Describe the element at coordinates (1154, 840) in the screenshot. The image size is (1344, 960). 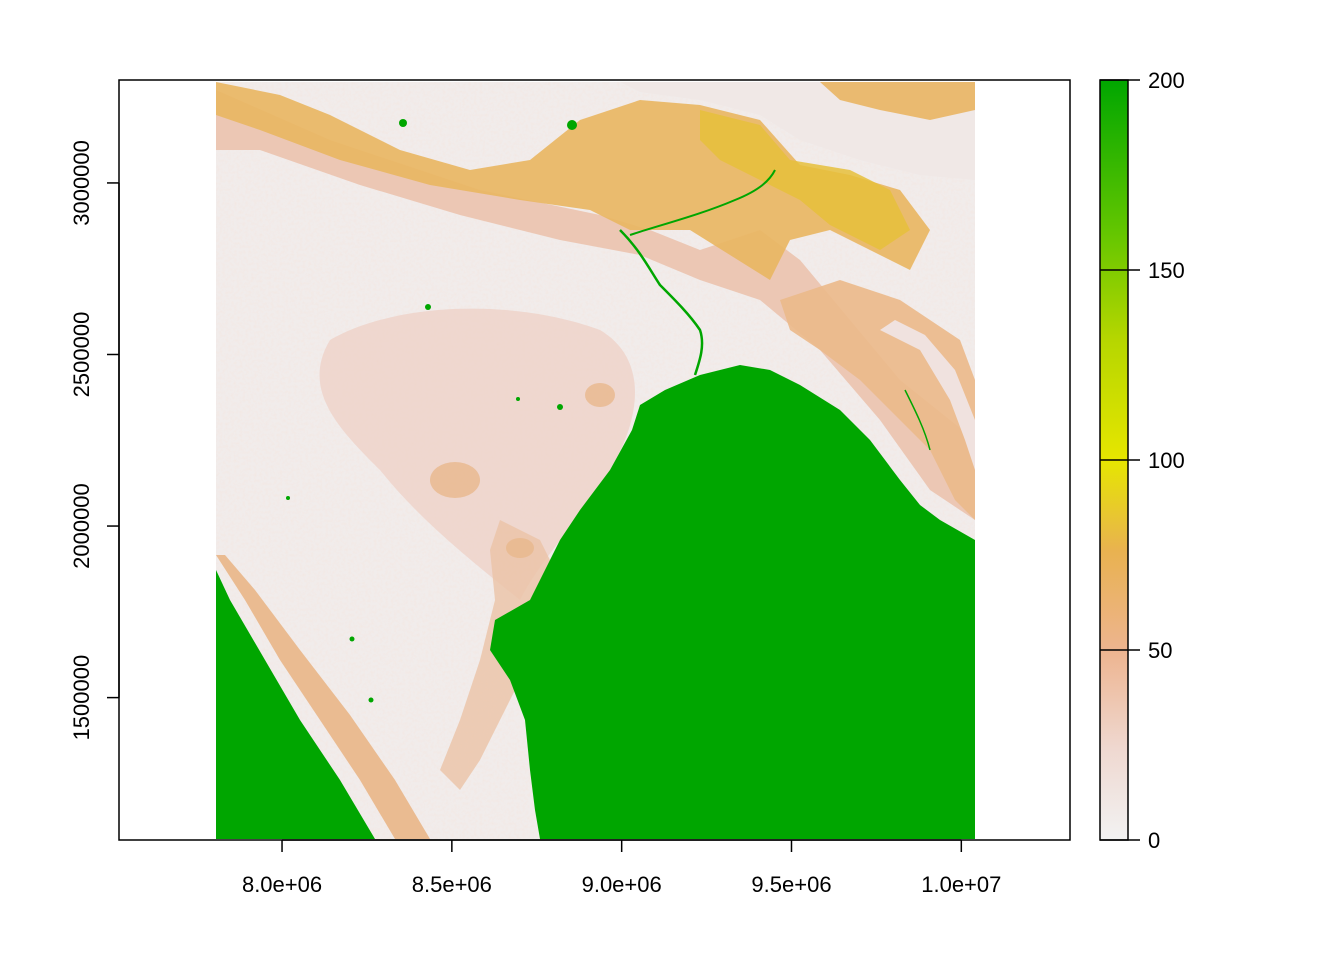
I see `legend-tick-label: 0` at that location.